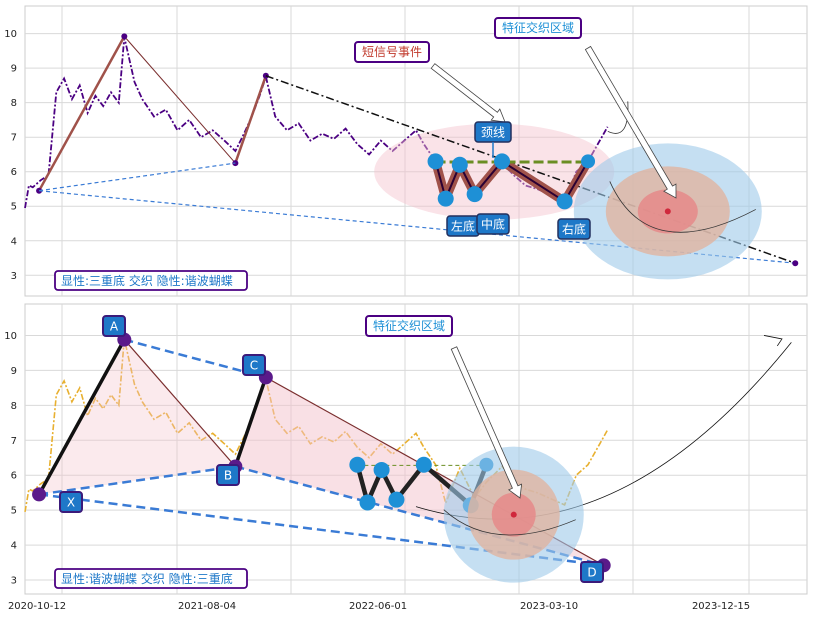 This screenshot has width=813, height=617. I want to click on bottom-legend-box, so click(151, 578).